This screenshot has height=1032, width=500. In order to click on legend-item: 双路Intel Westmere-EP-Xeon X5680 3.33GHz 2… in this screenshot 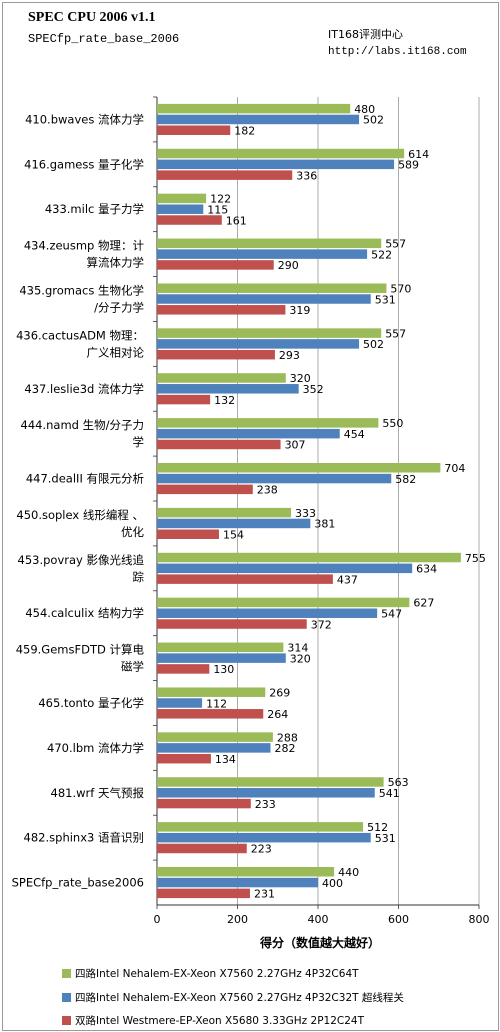, I will do `click(213, 1020)`.